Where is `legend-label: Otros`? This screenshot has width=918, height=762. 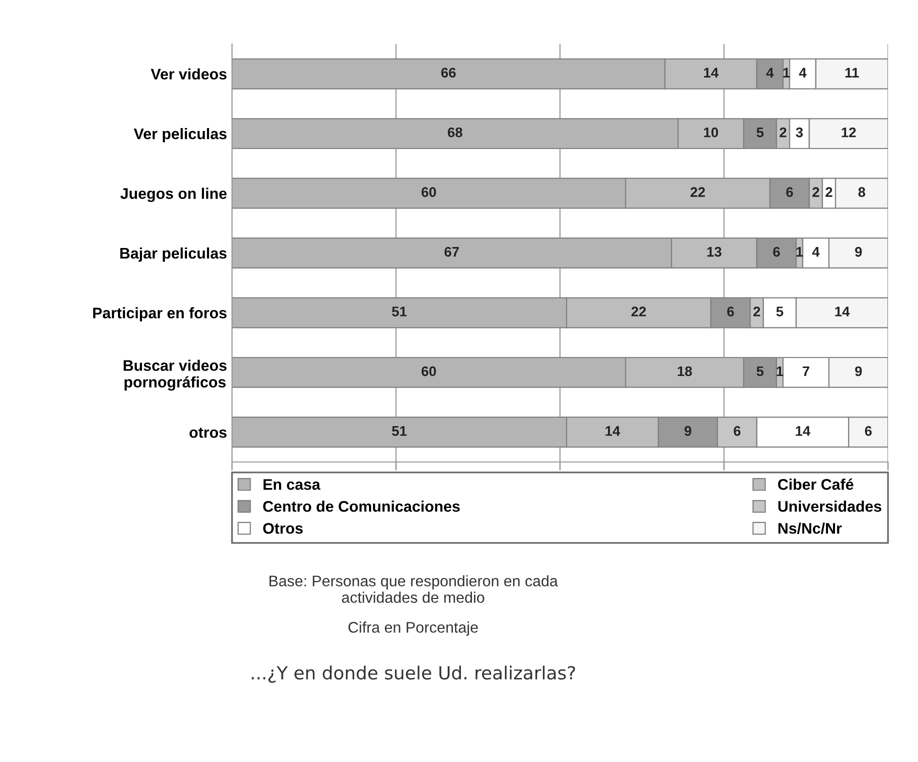
legend-label: Otros is located at coordinates (283, 528).